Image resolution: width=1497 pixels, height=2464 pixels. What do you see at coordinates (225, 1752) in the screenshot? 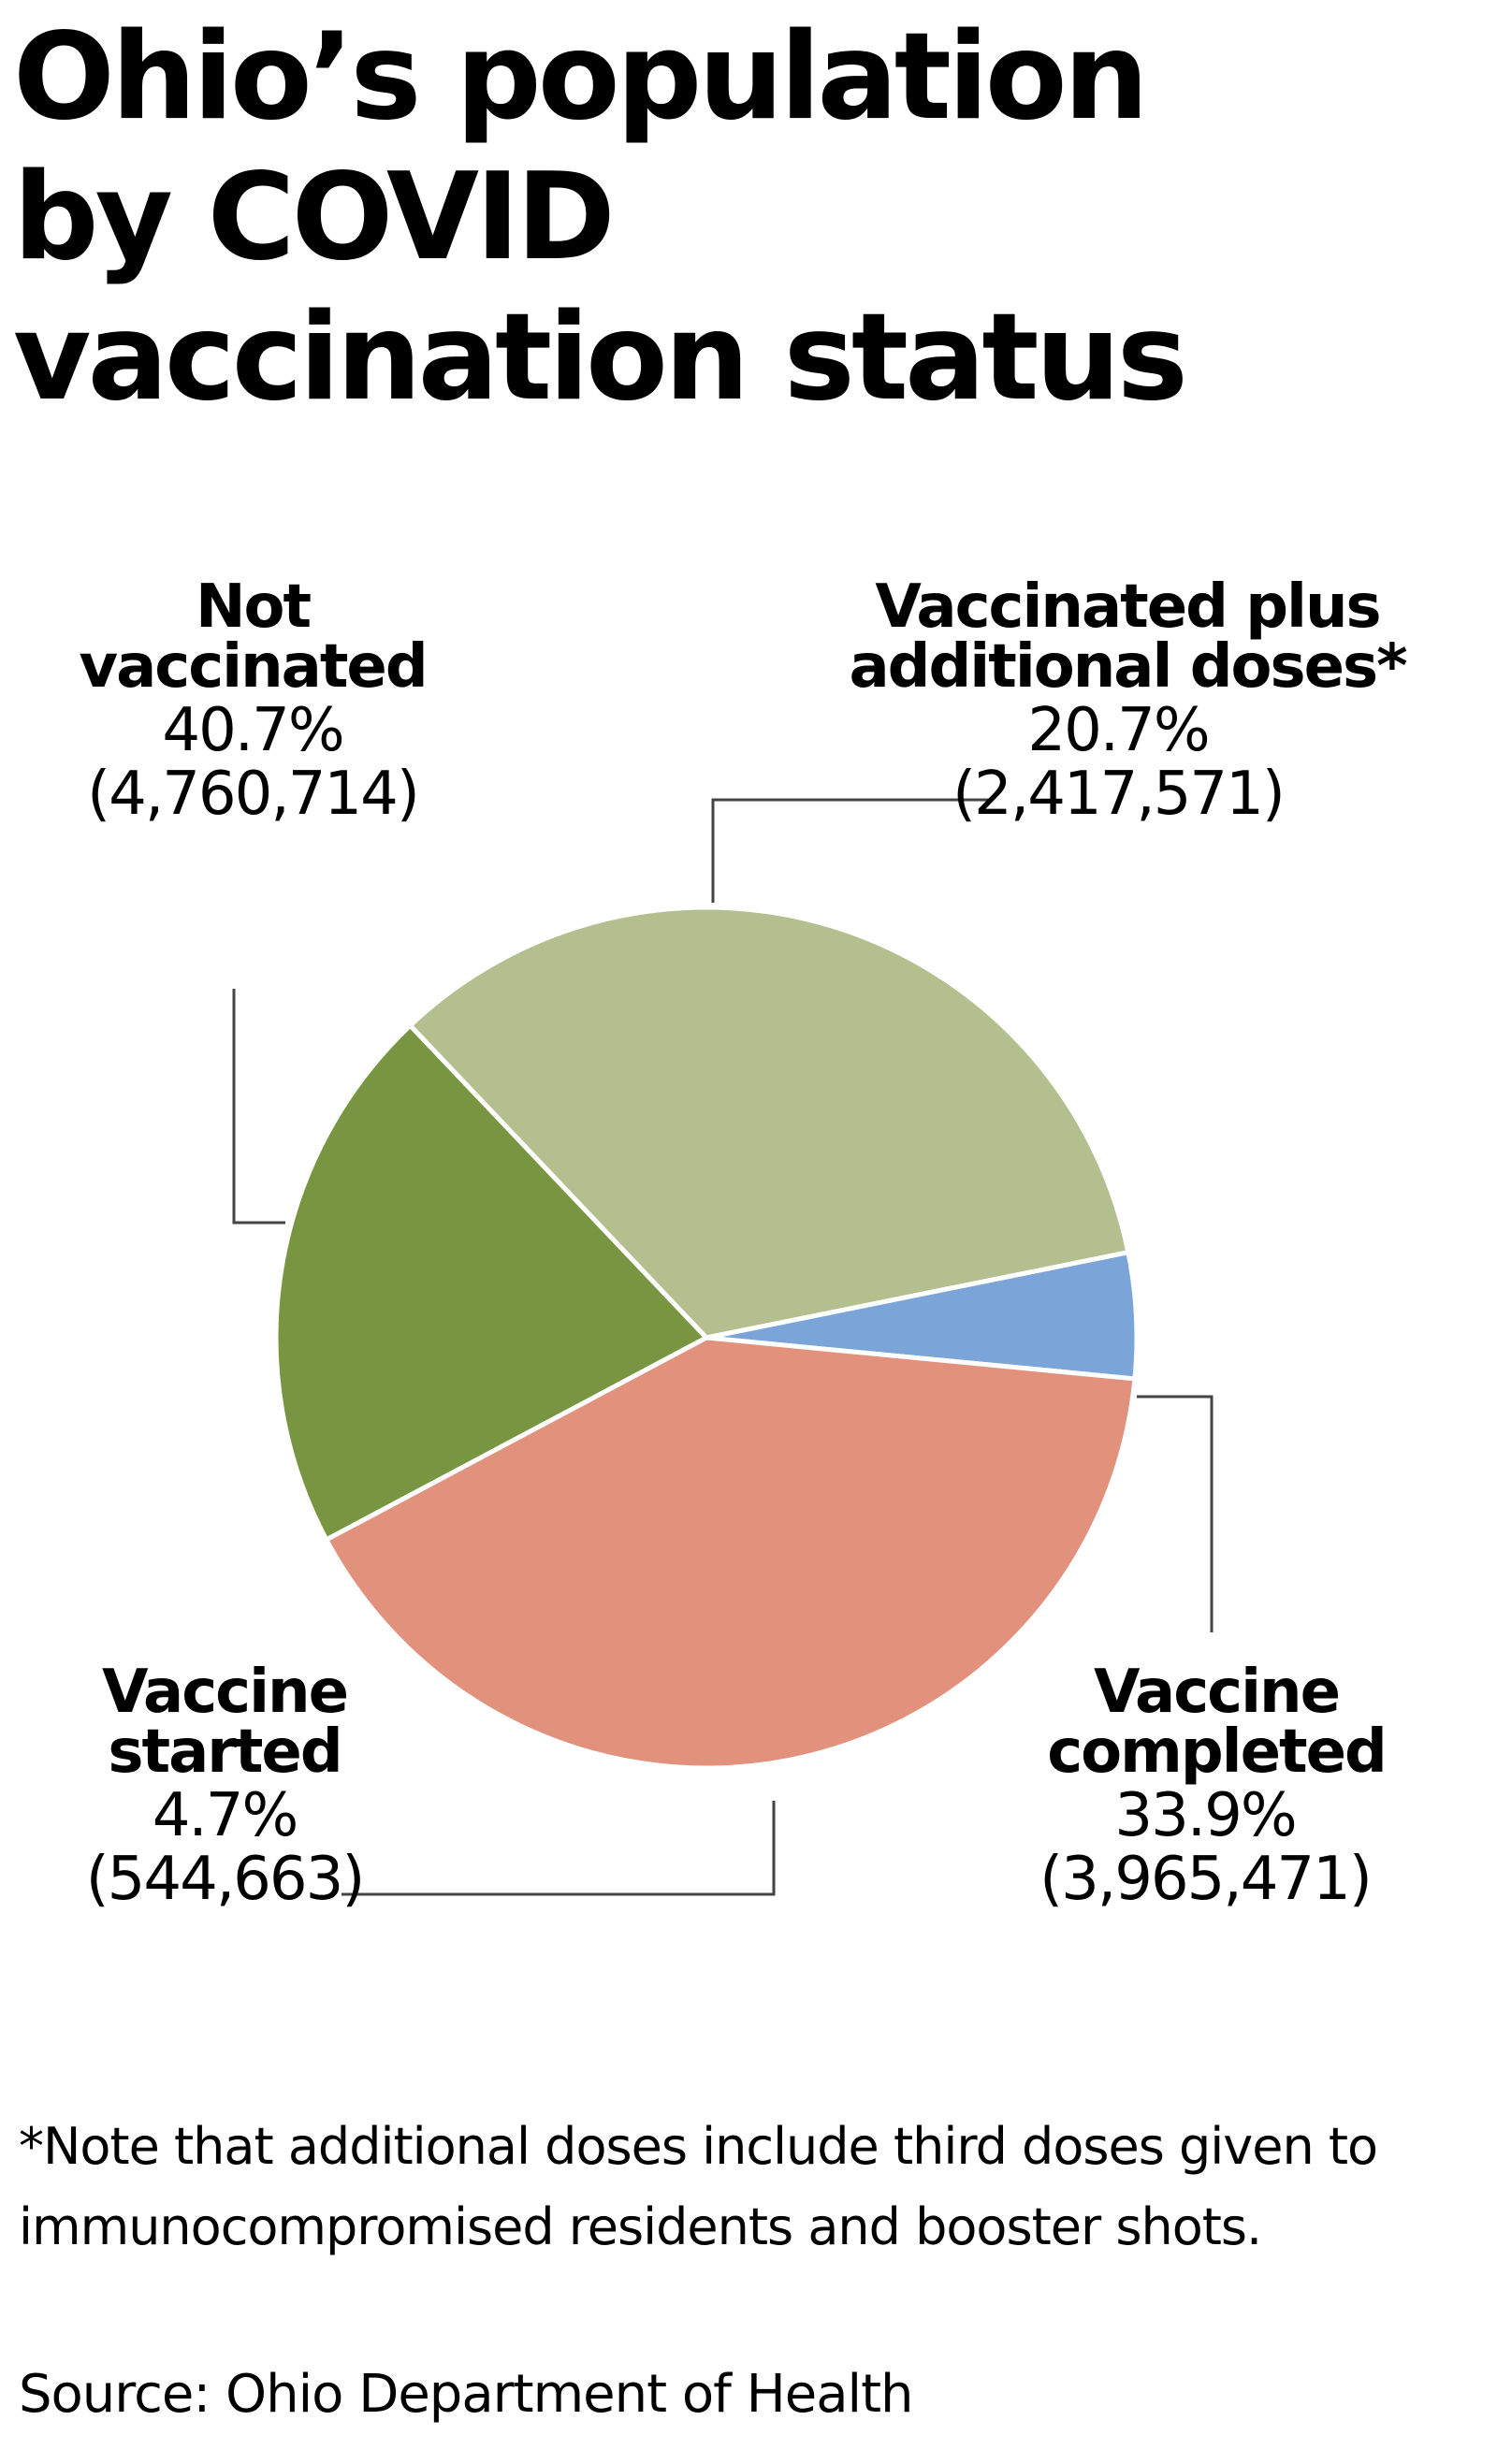
I see `label-name-vaccine-started: started` at bounding box center [225, 1752].